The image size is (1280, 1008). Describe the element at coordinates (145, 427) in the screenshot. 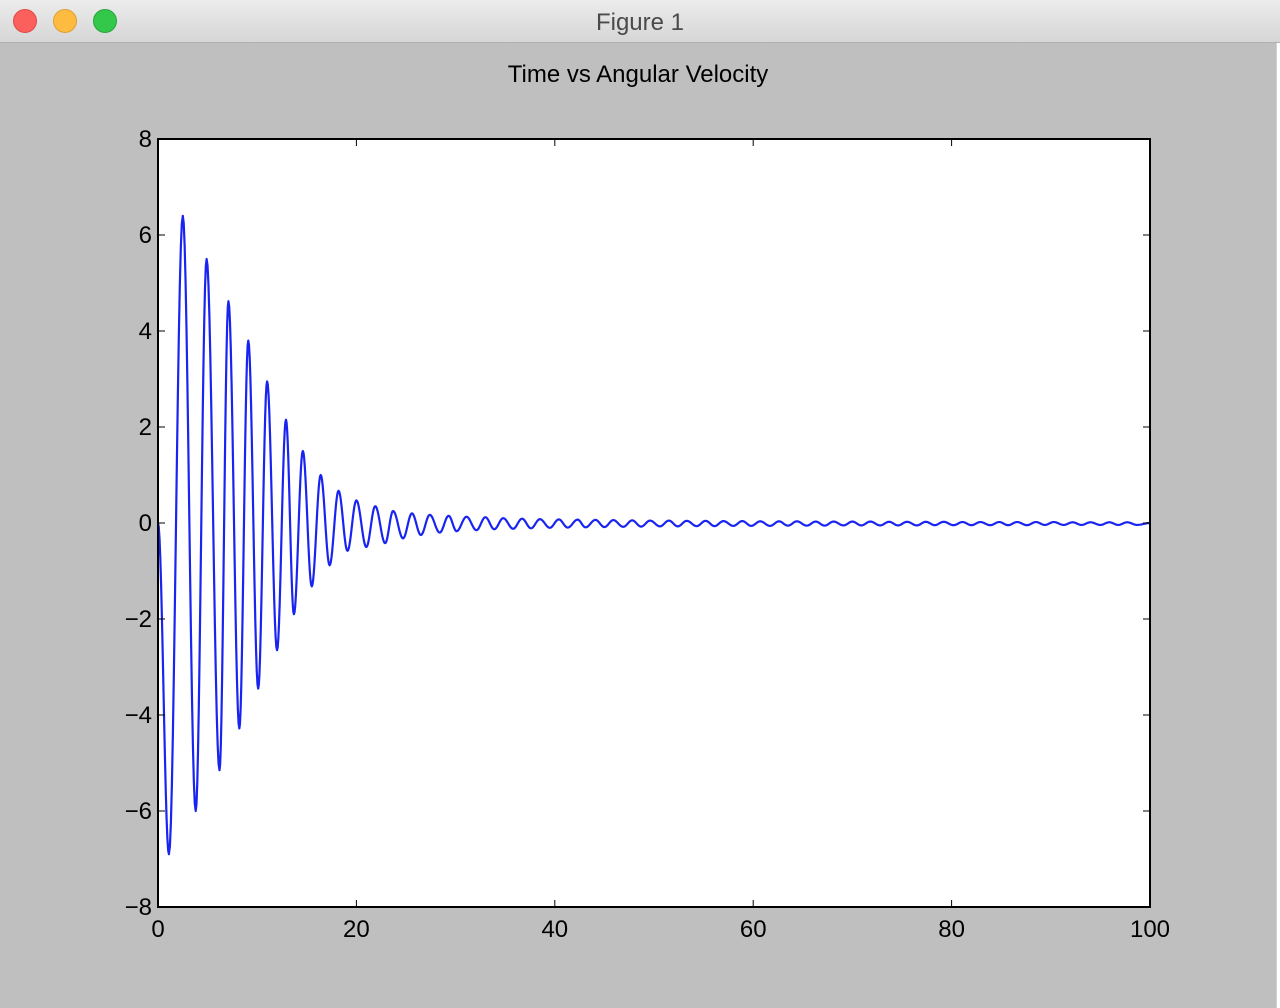

I see `y-tick-label: 2` at that location.